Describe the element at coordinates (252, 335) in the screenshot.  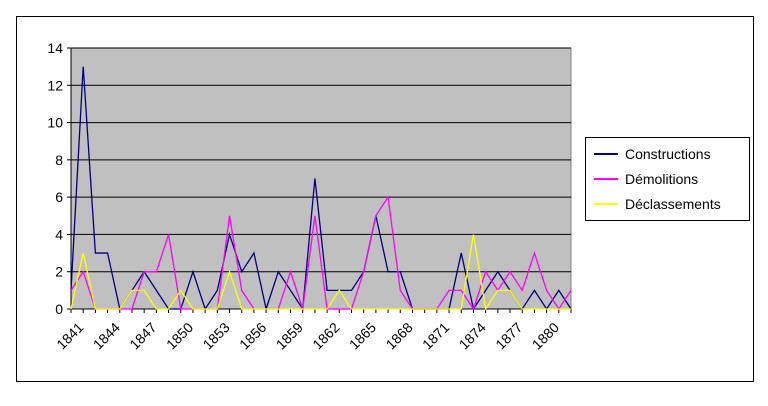
I see `x-tick-label: 1856` at that location.